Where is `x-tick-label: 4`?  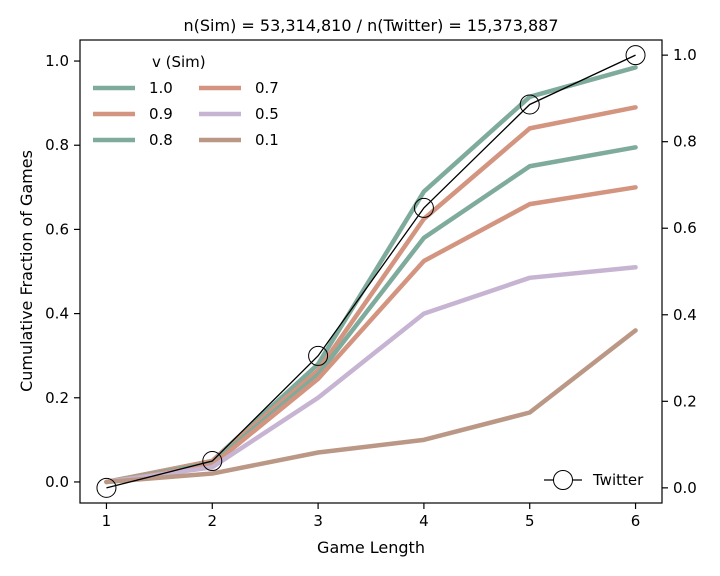
x-tick-label: 4 is located at coordinates (424, 521).